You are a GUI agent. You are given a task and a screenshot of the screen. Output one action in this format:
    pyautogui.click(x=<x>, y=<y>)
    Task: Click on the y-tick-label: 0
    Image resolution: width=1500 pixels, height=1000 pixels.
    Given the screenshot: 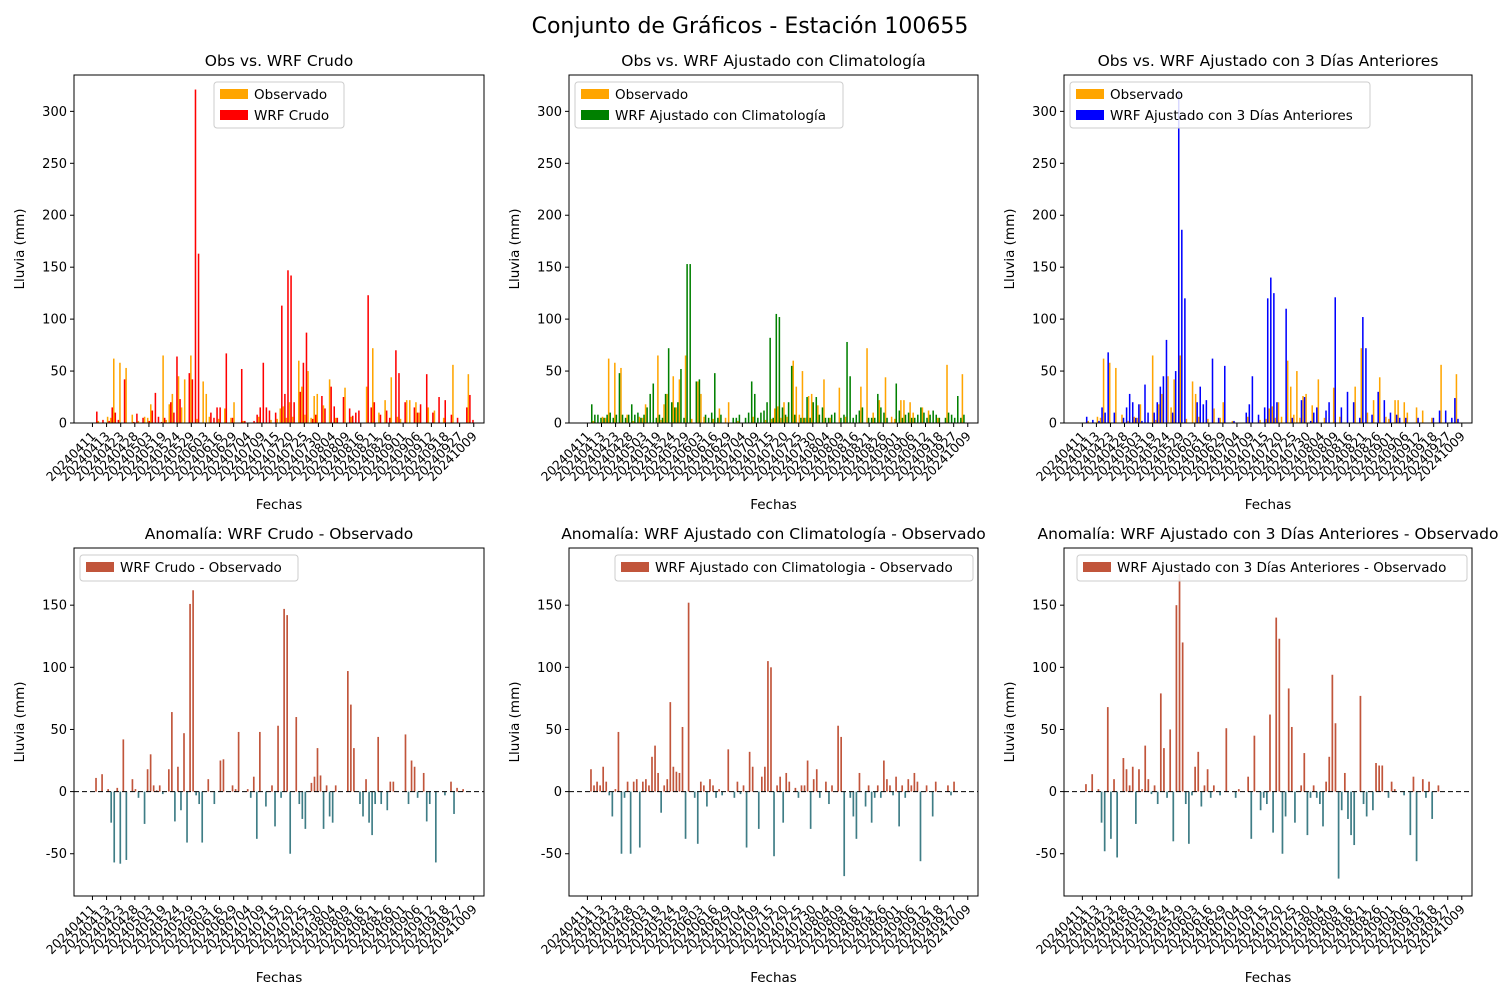 What is the action you would take?
    pyautogui.click(x=1053, y=424)
    